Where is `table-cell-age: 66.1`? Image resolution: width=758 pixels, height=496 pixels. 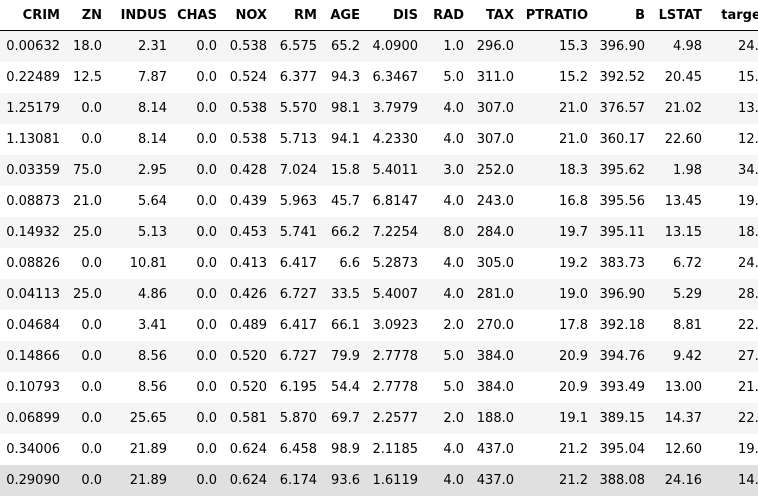 table-cell-age: 66.1 is located at coordinates (343, 325).